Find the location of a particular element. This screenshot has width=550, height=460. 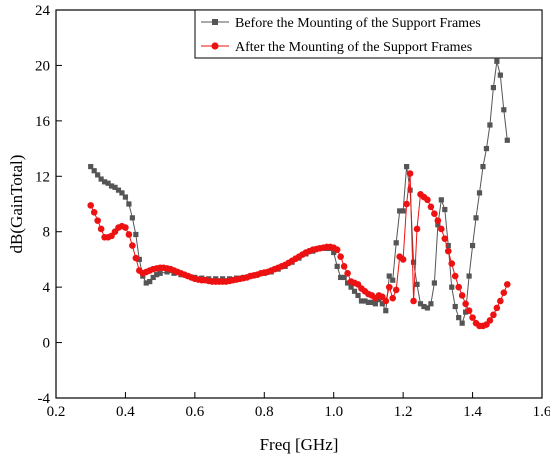

y-tick-label: 4 is located at coordinates (47, 288).